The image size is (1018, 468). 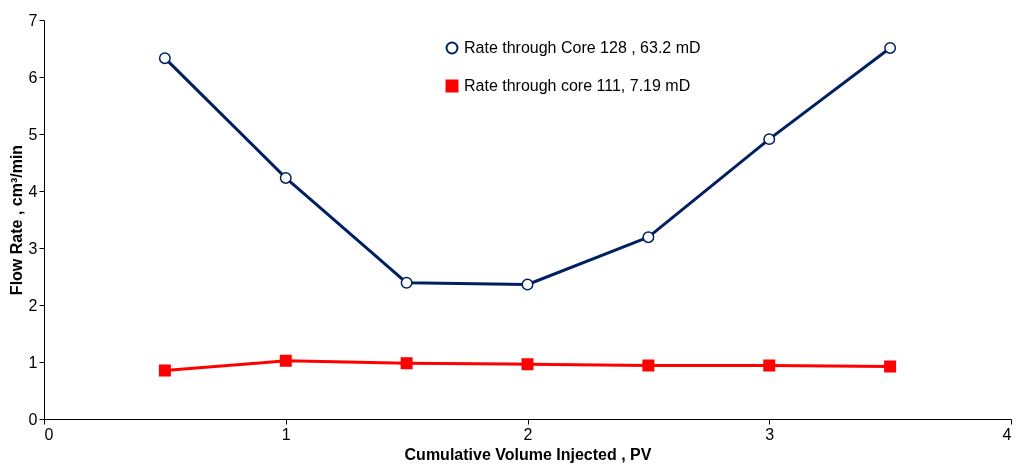 I want to click on x-tick-label: 3, so click(x=770, y=434).